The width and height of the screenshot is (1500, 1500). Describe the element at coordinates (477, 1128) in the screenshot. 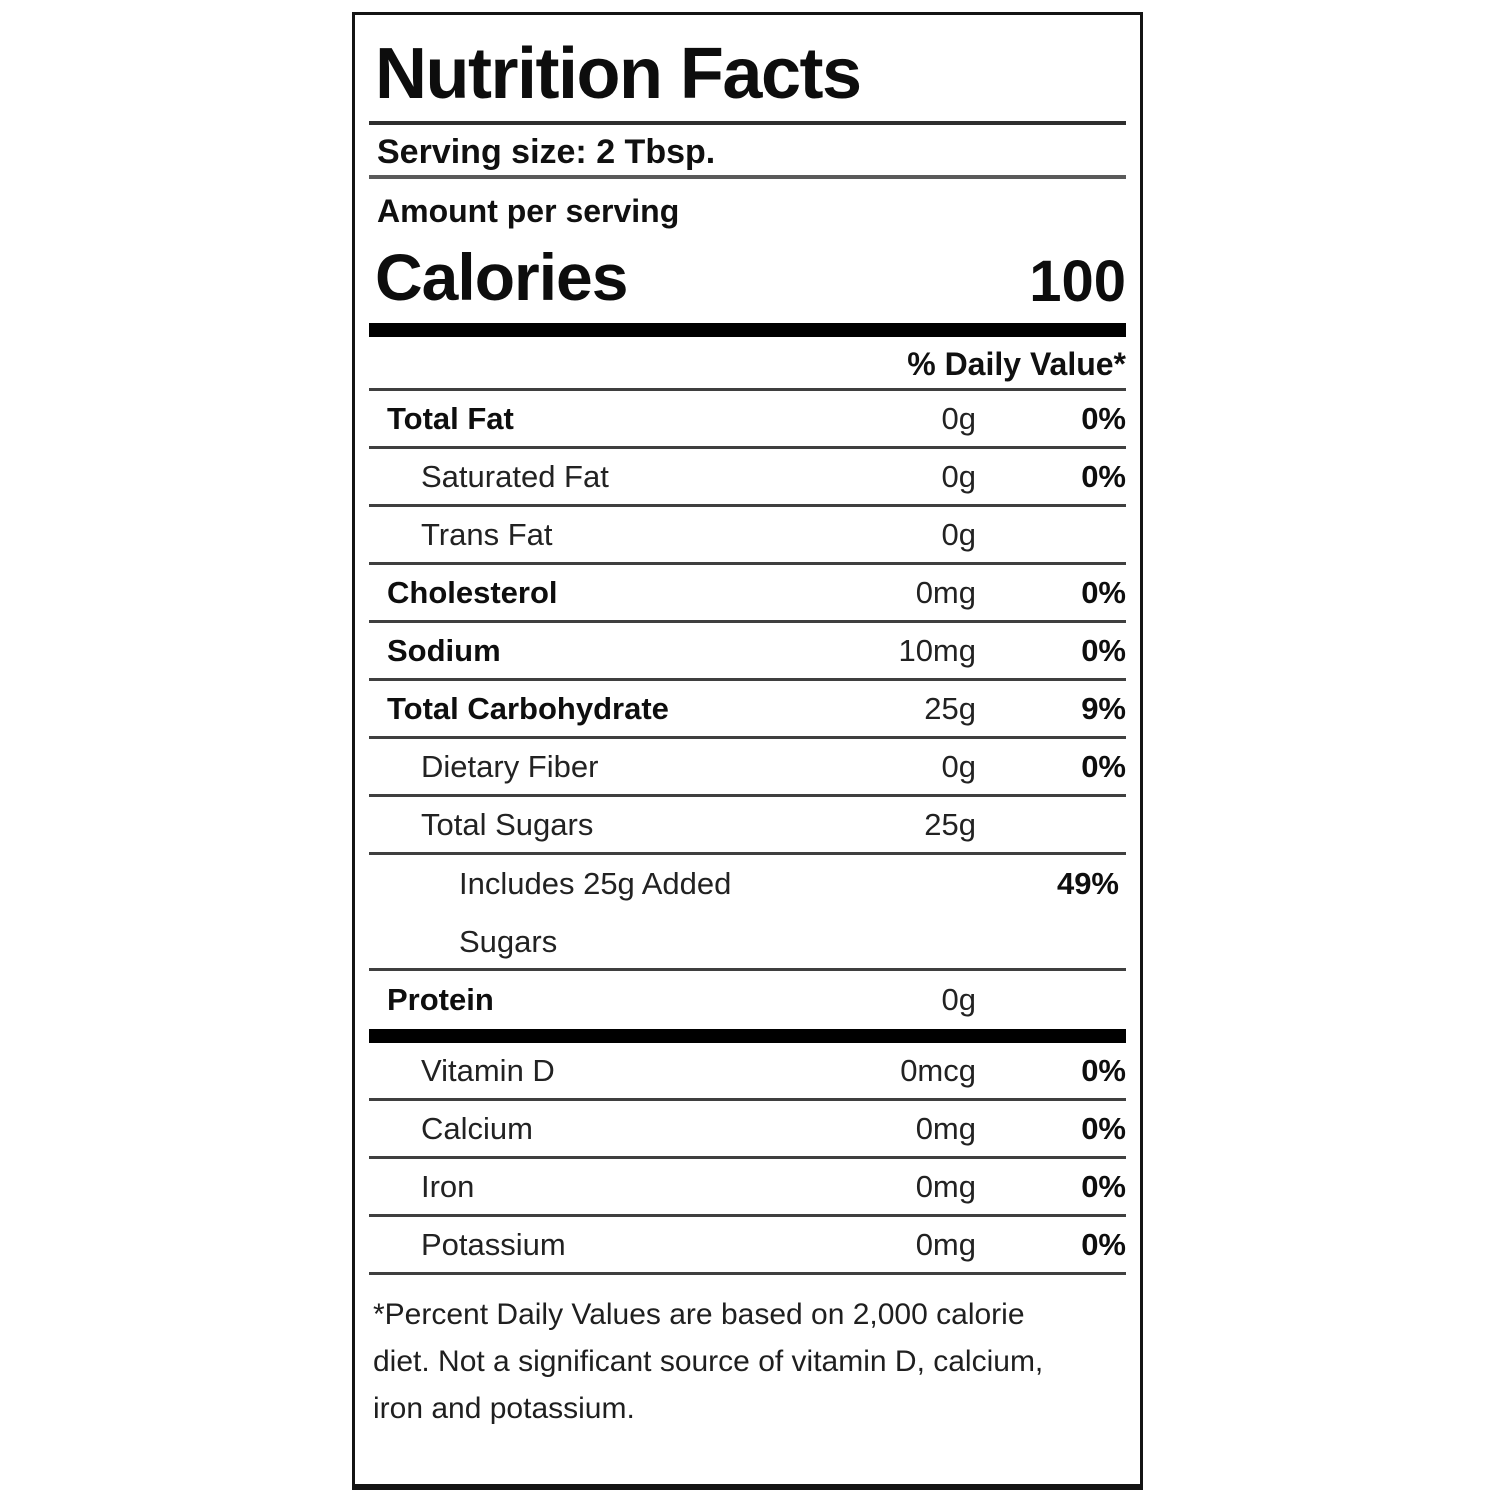

I see `micronutrient-label: Calcium` at that location.